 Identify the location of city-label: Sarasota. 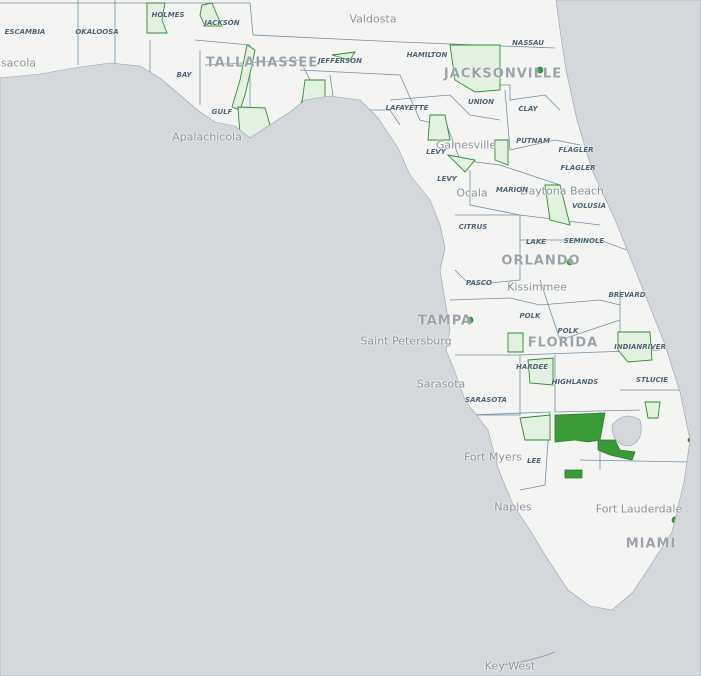
(441, 384).